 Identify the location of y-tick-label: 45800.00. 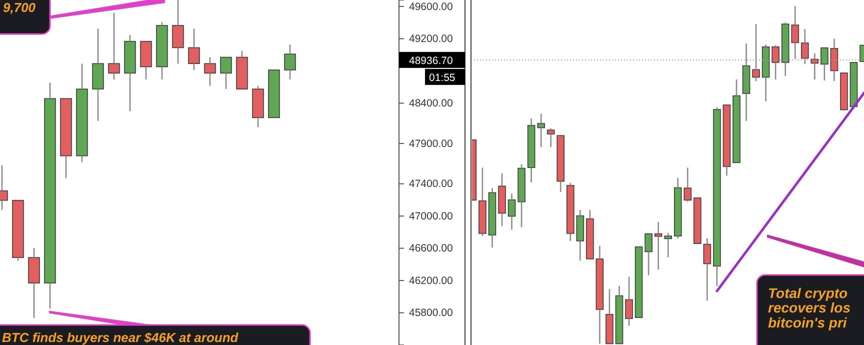
(431, 313).